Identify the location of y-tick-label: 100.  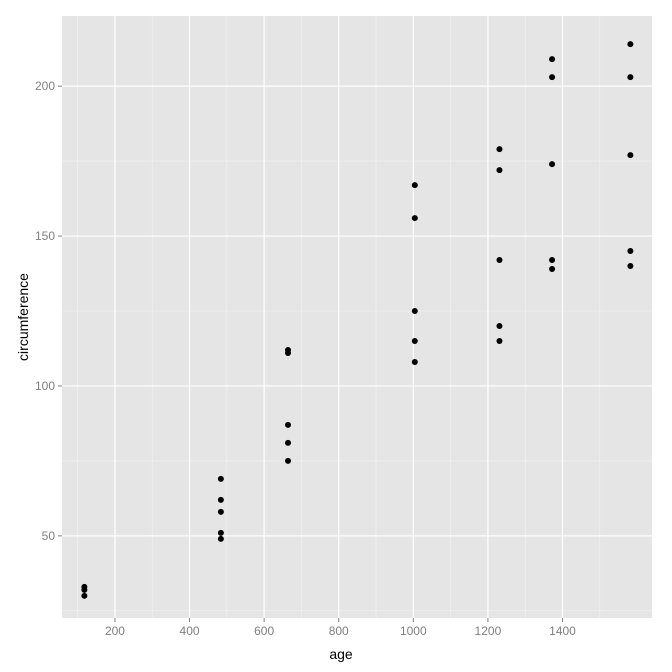
(45, 386).